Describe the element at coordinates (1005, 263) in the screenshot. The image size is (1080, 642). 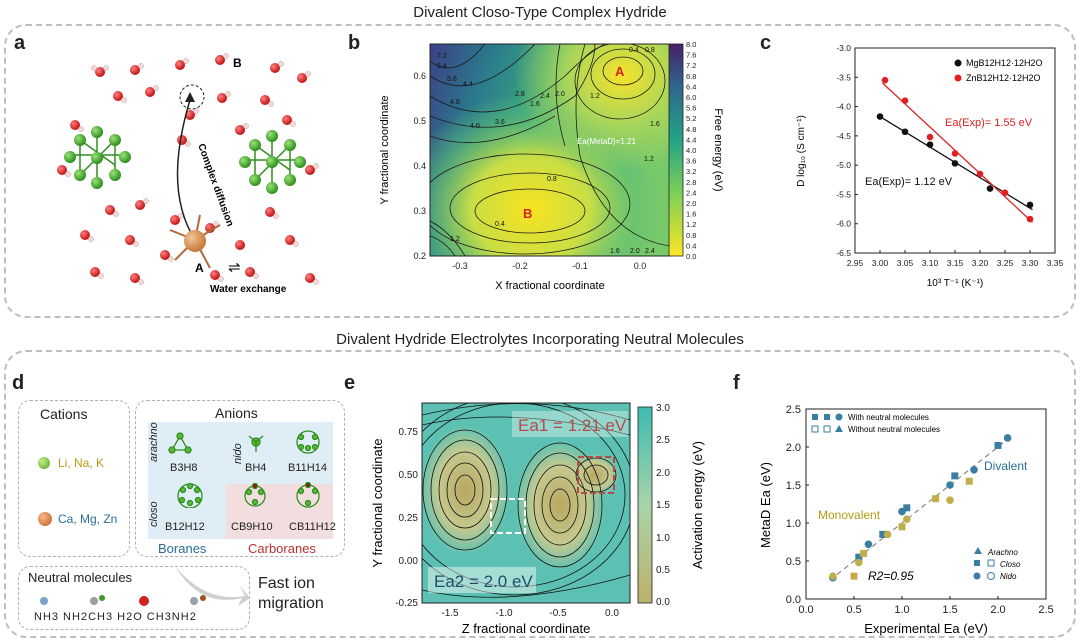
I see `panel-c-x-tick: 3.25` at that location.